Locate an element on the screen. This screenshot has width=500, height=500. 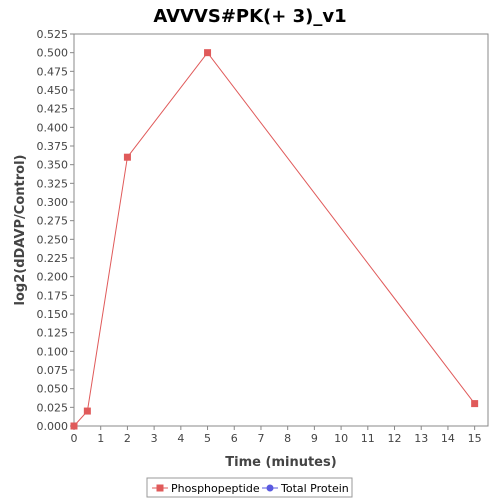
y-tick-label: 0.525 is located at coordinates (53, 34).